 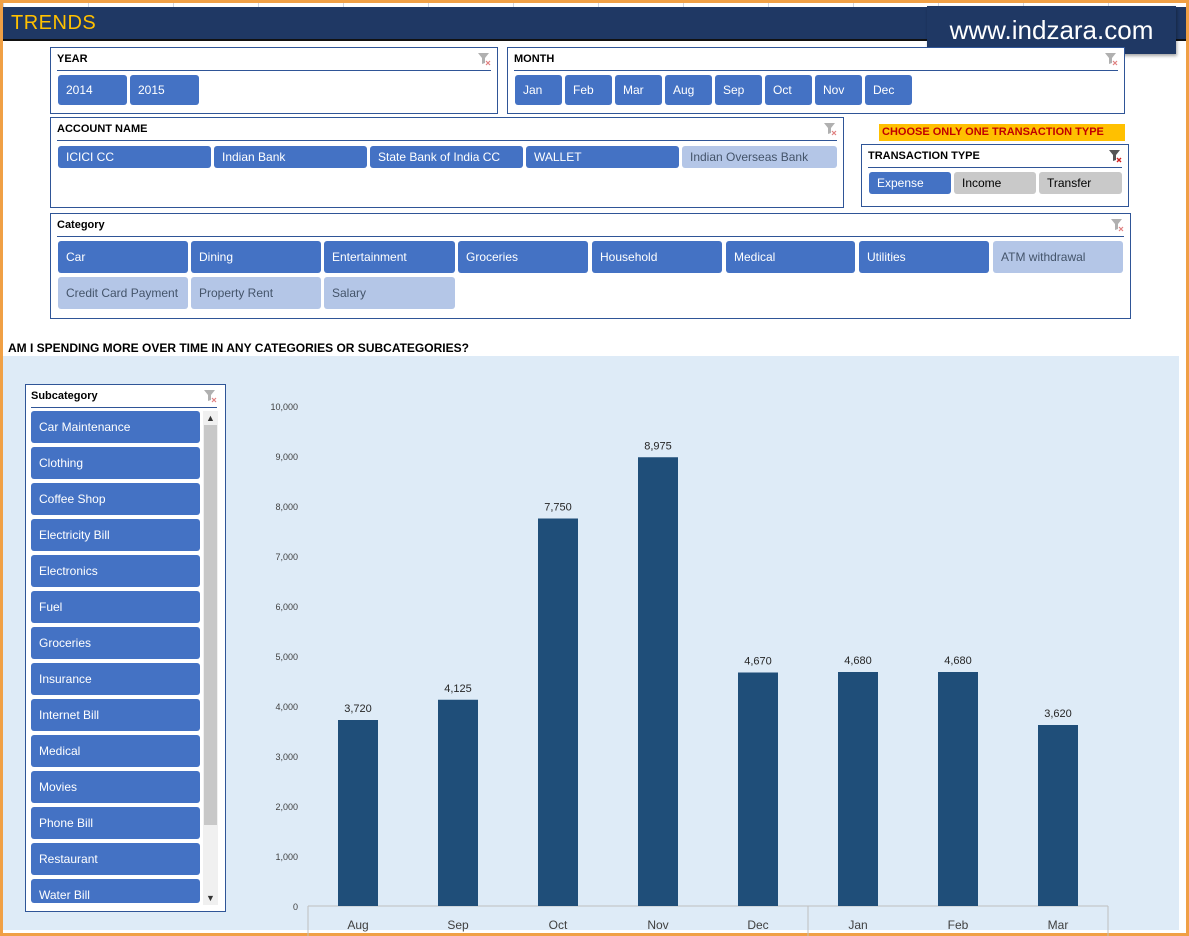 I want to click on slicer-item-subcategory: Water Bill, so click(x=115, y=891).